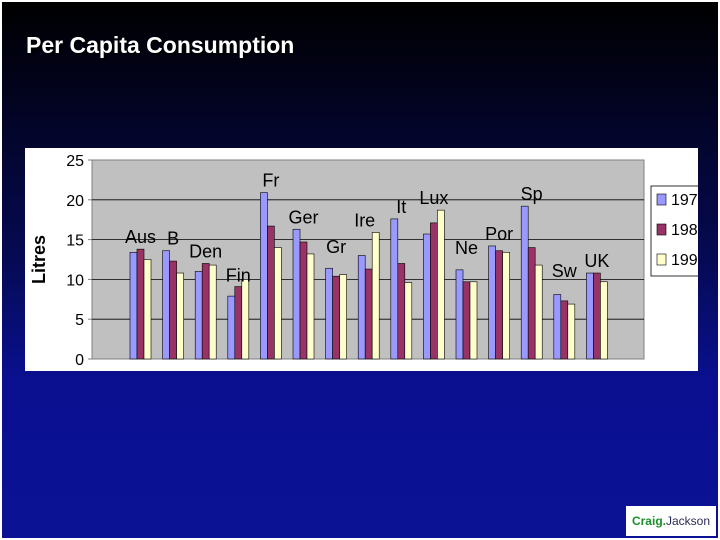 The width and height of the screenshot is (720, 540). What do you see at coordinates (231, 327) in the screenshot?
I see `bar-fin-1978` at bounding box center [231, 327].